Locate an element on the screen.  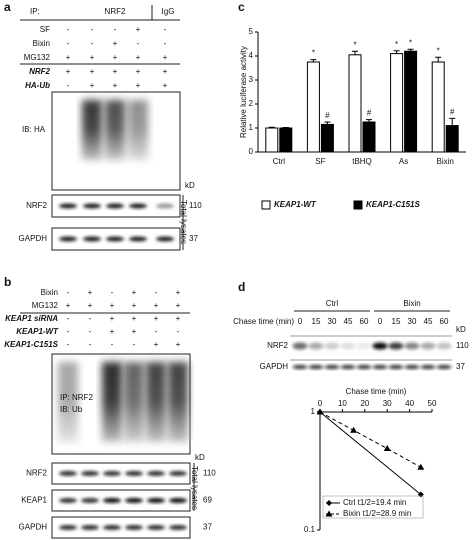
blot-label: IB: Ub is located at coordinates (71, 409).